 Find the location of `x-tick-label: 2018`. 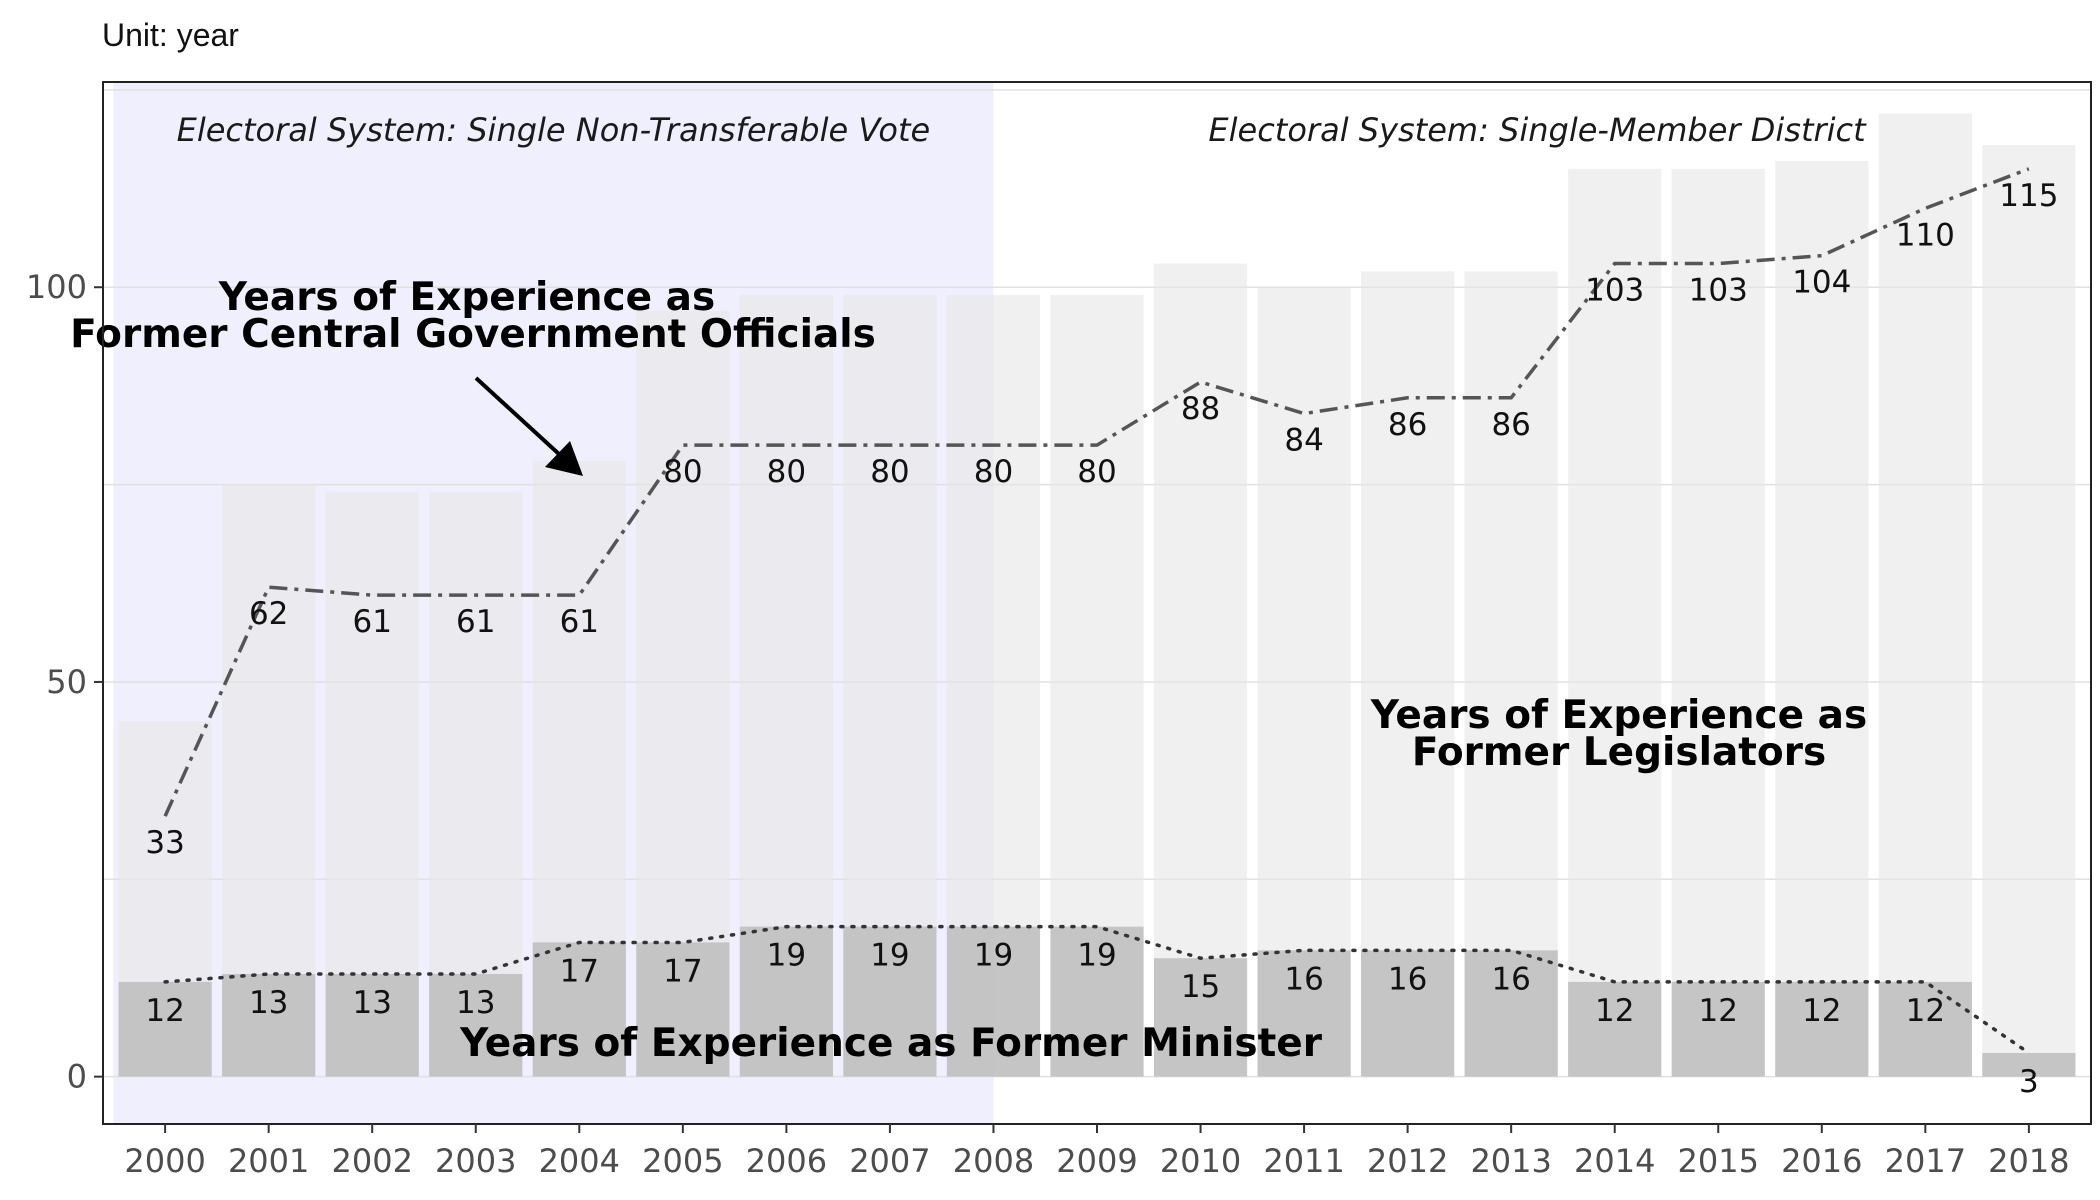

x-tick-label: 2018 is located at coordinates (2028, 1161).